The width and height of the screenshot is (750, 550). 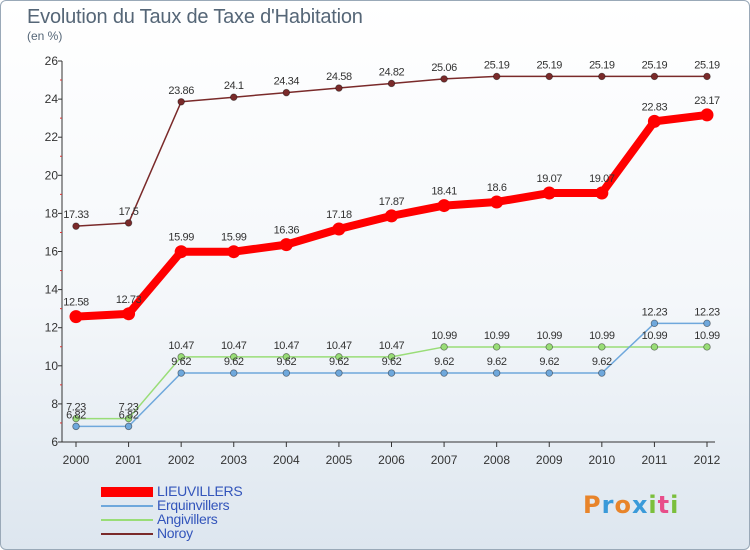 I want to click on x-tick-label: 2003, so click(x=233, y=460).